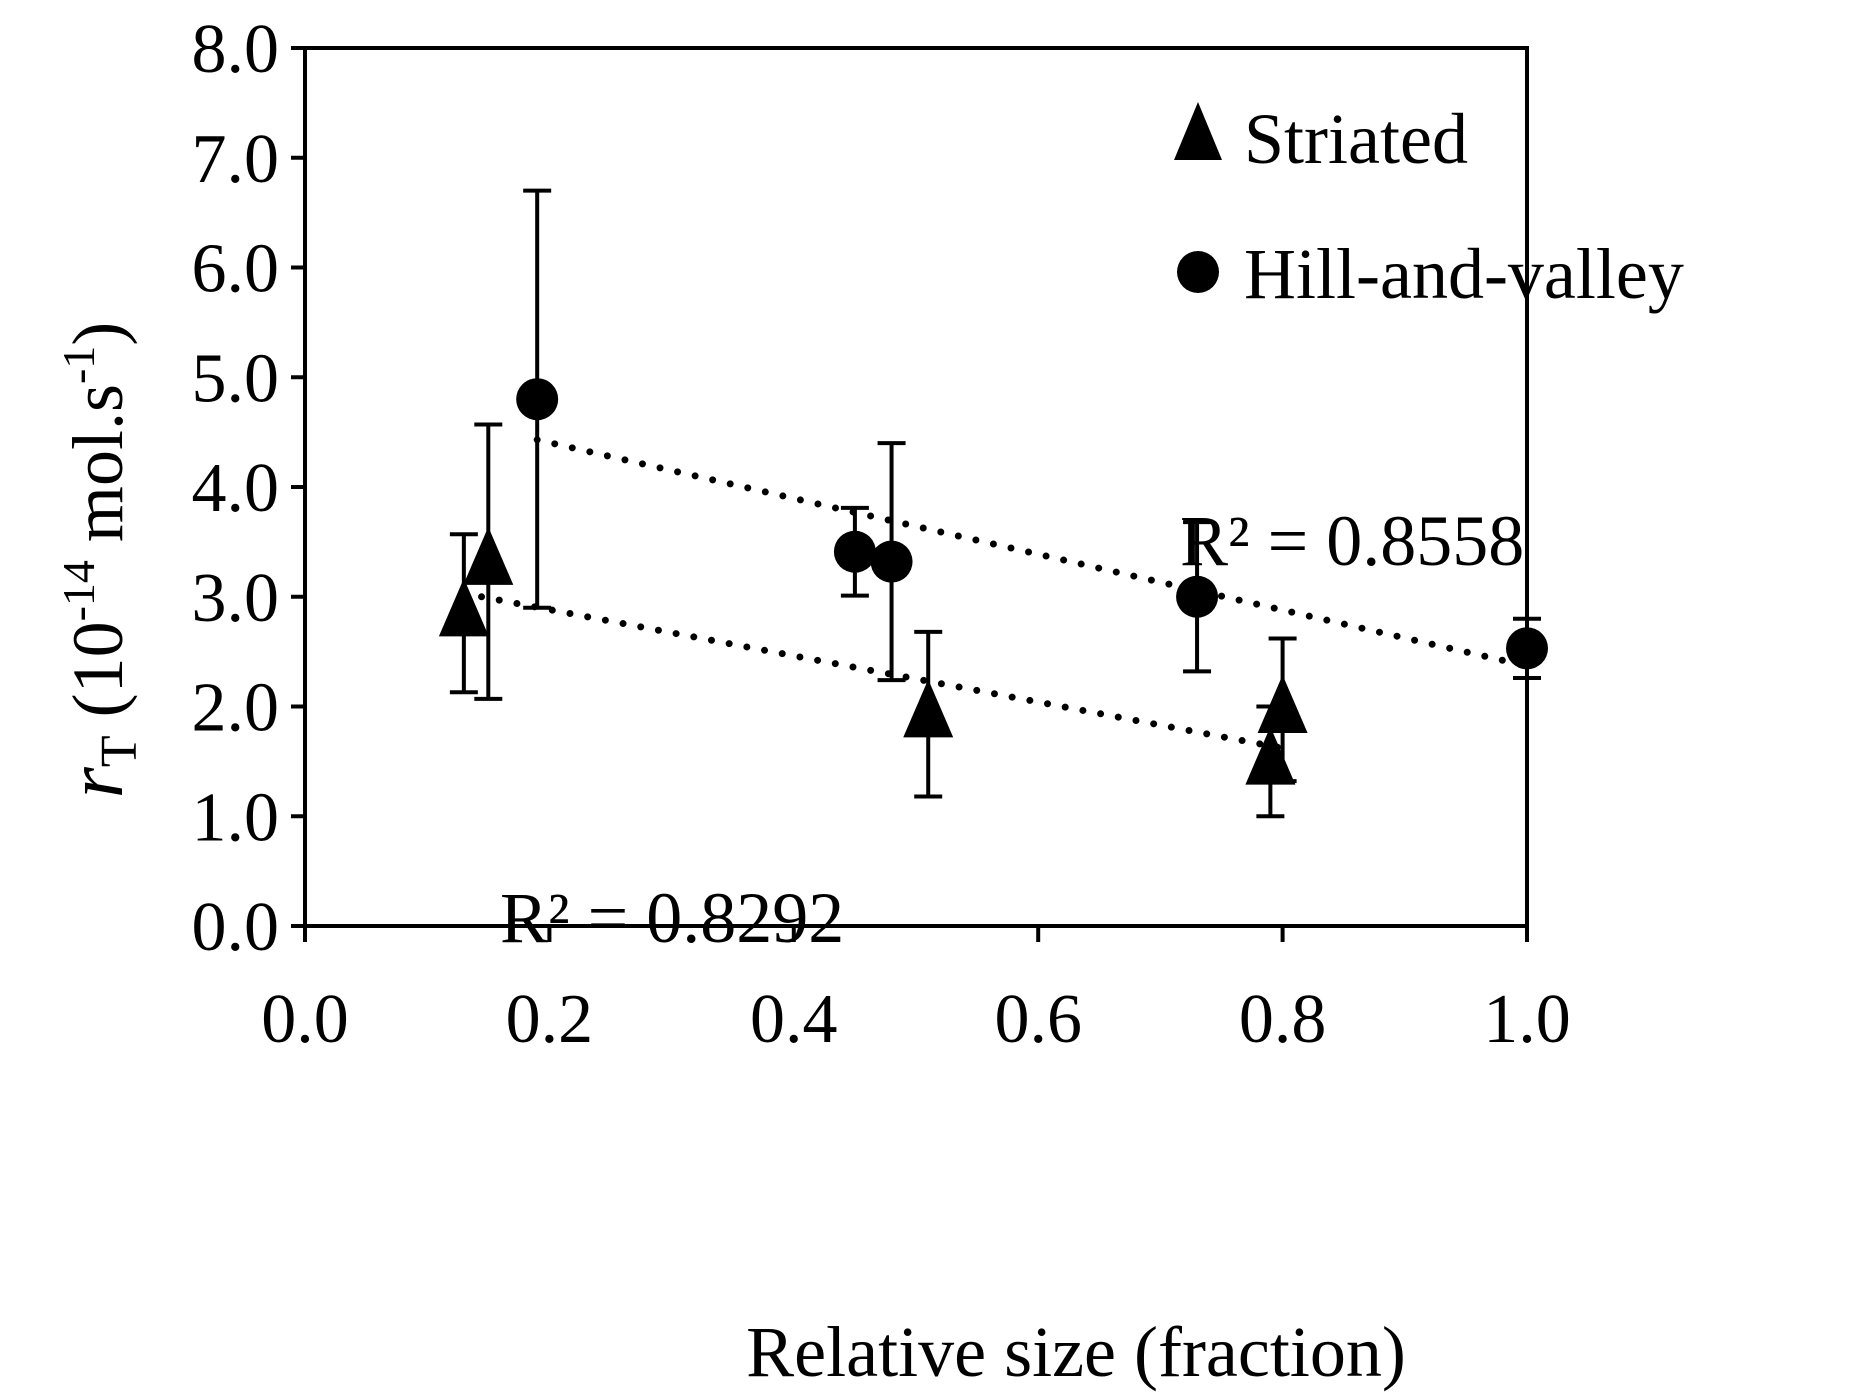 This screenshot has height=1396, width=1866. I want to click on legend-label-hill-and-valley: Hill-and-valley, so click(1464, 274).